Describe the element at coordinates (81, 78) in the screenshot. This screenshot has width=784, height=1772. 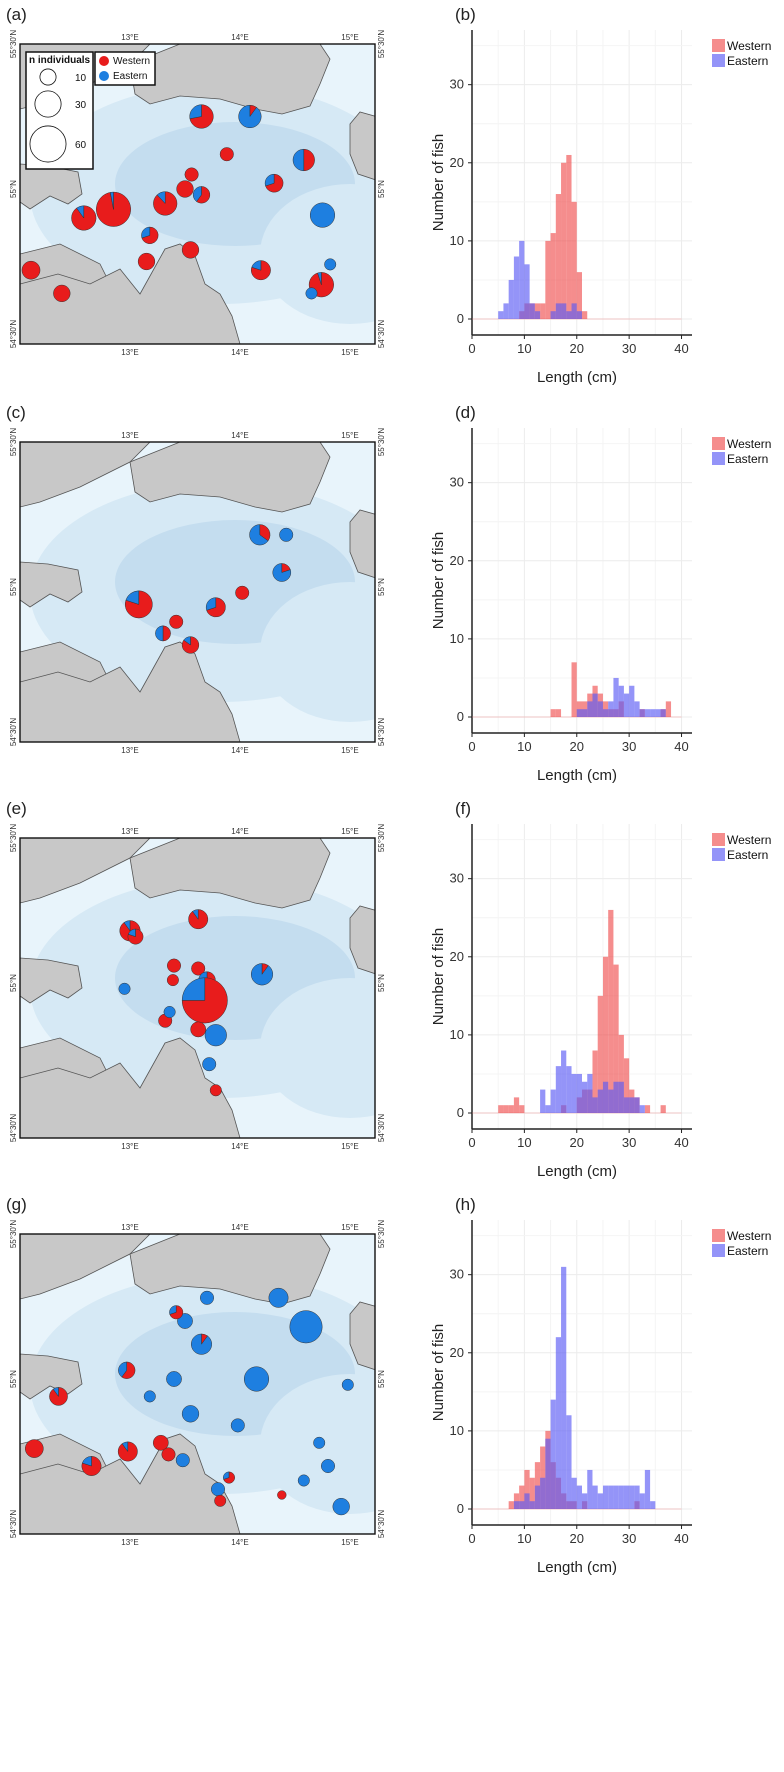
I see `size-legend-label: 10` at that location.